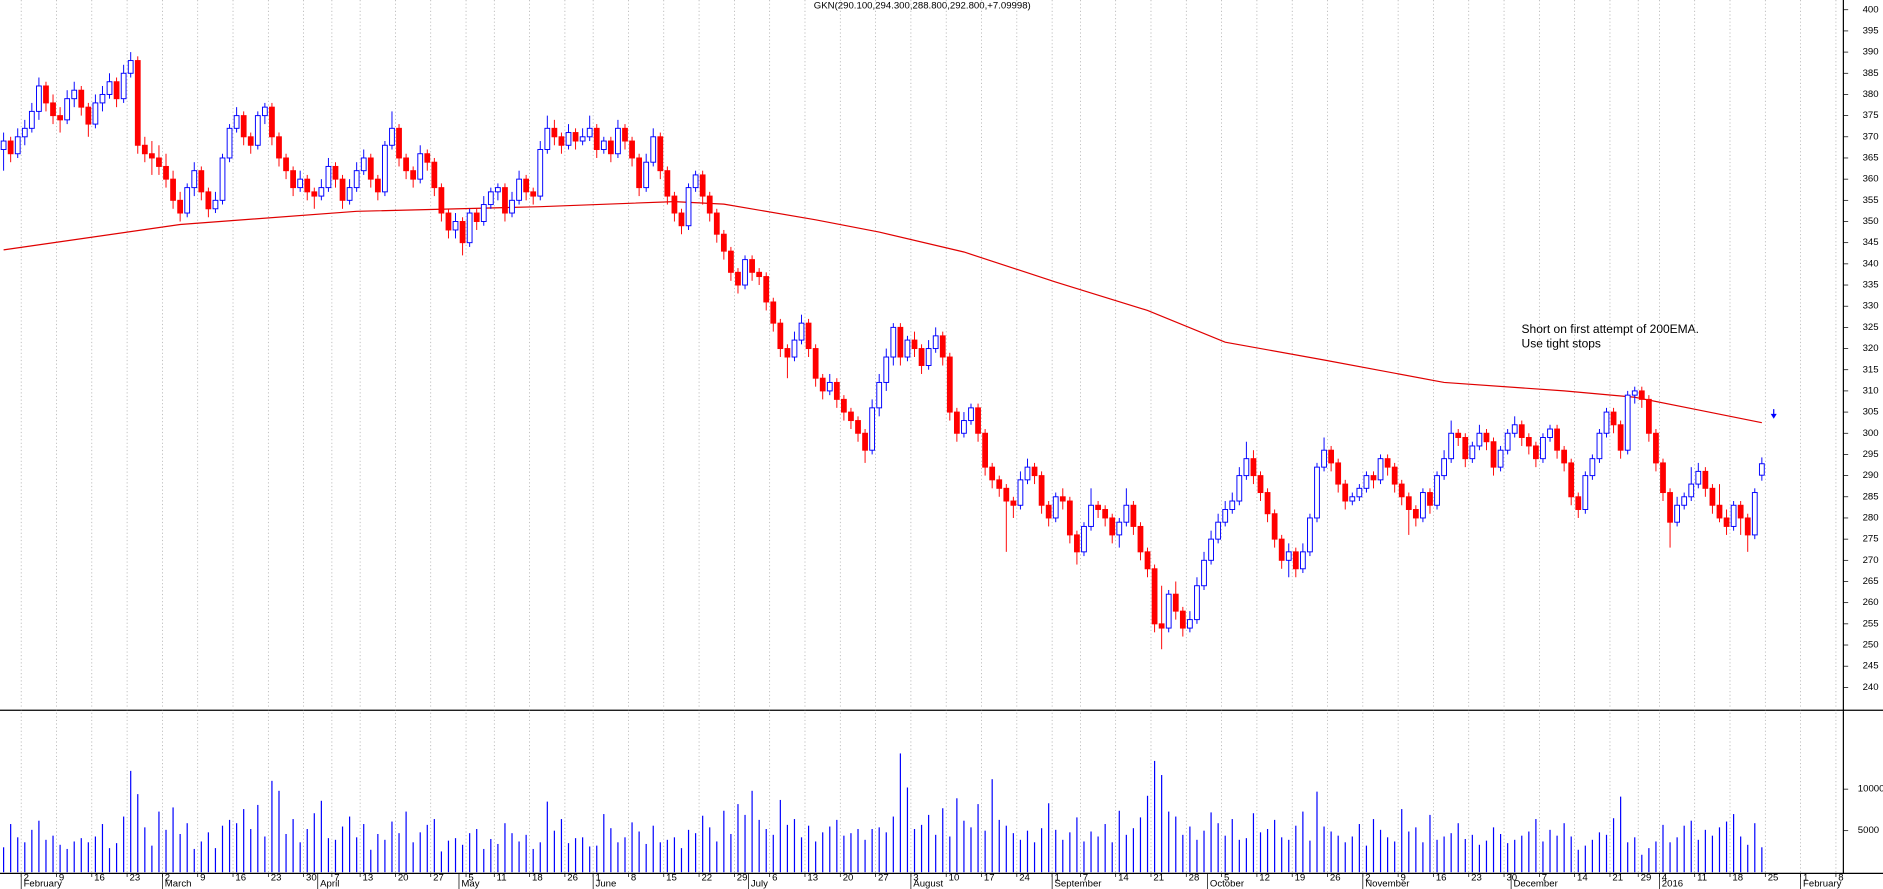 This screenshot has width=1883, height=889. What do you see at coordinates (276, 878) in the screenshot?
I see `x-tick-label: 23` at bounding box center [276, 878].